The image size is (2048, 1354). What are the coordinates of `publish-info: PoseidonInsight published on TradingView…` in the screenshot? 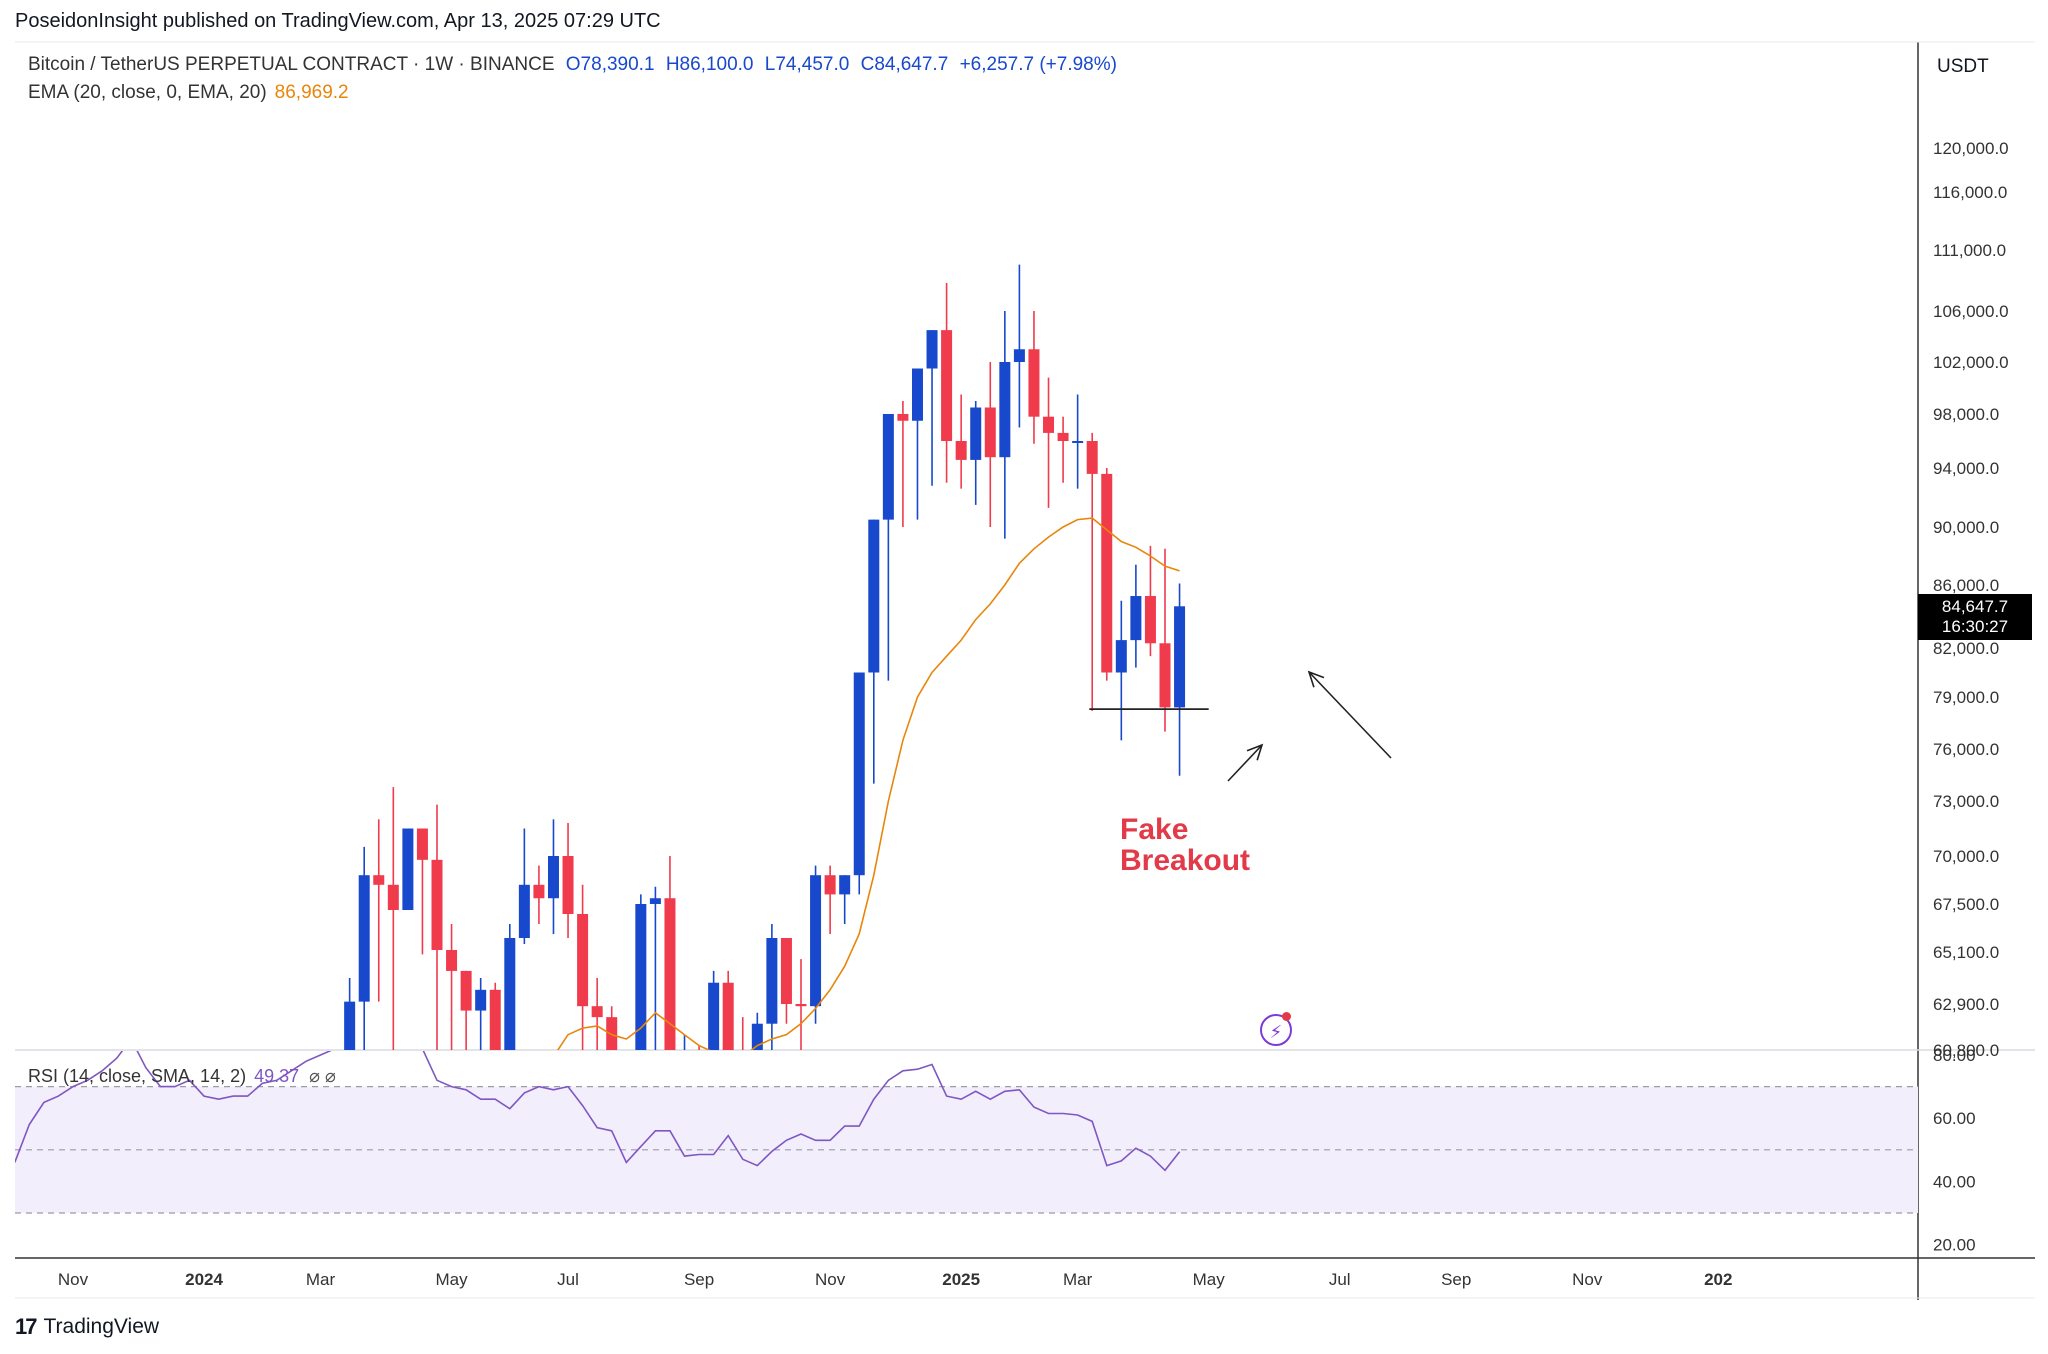 It's located at (338, 21).